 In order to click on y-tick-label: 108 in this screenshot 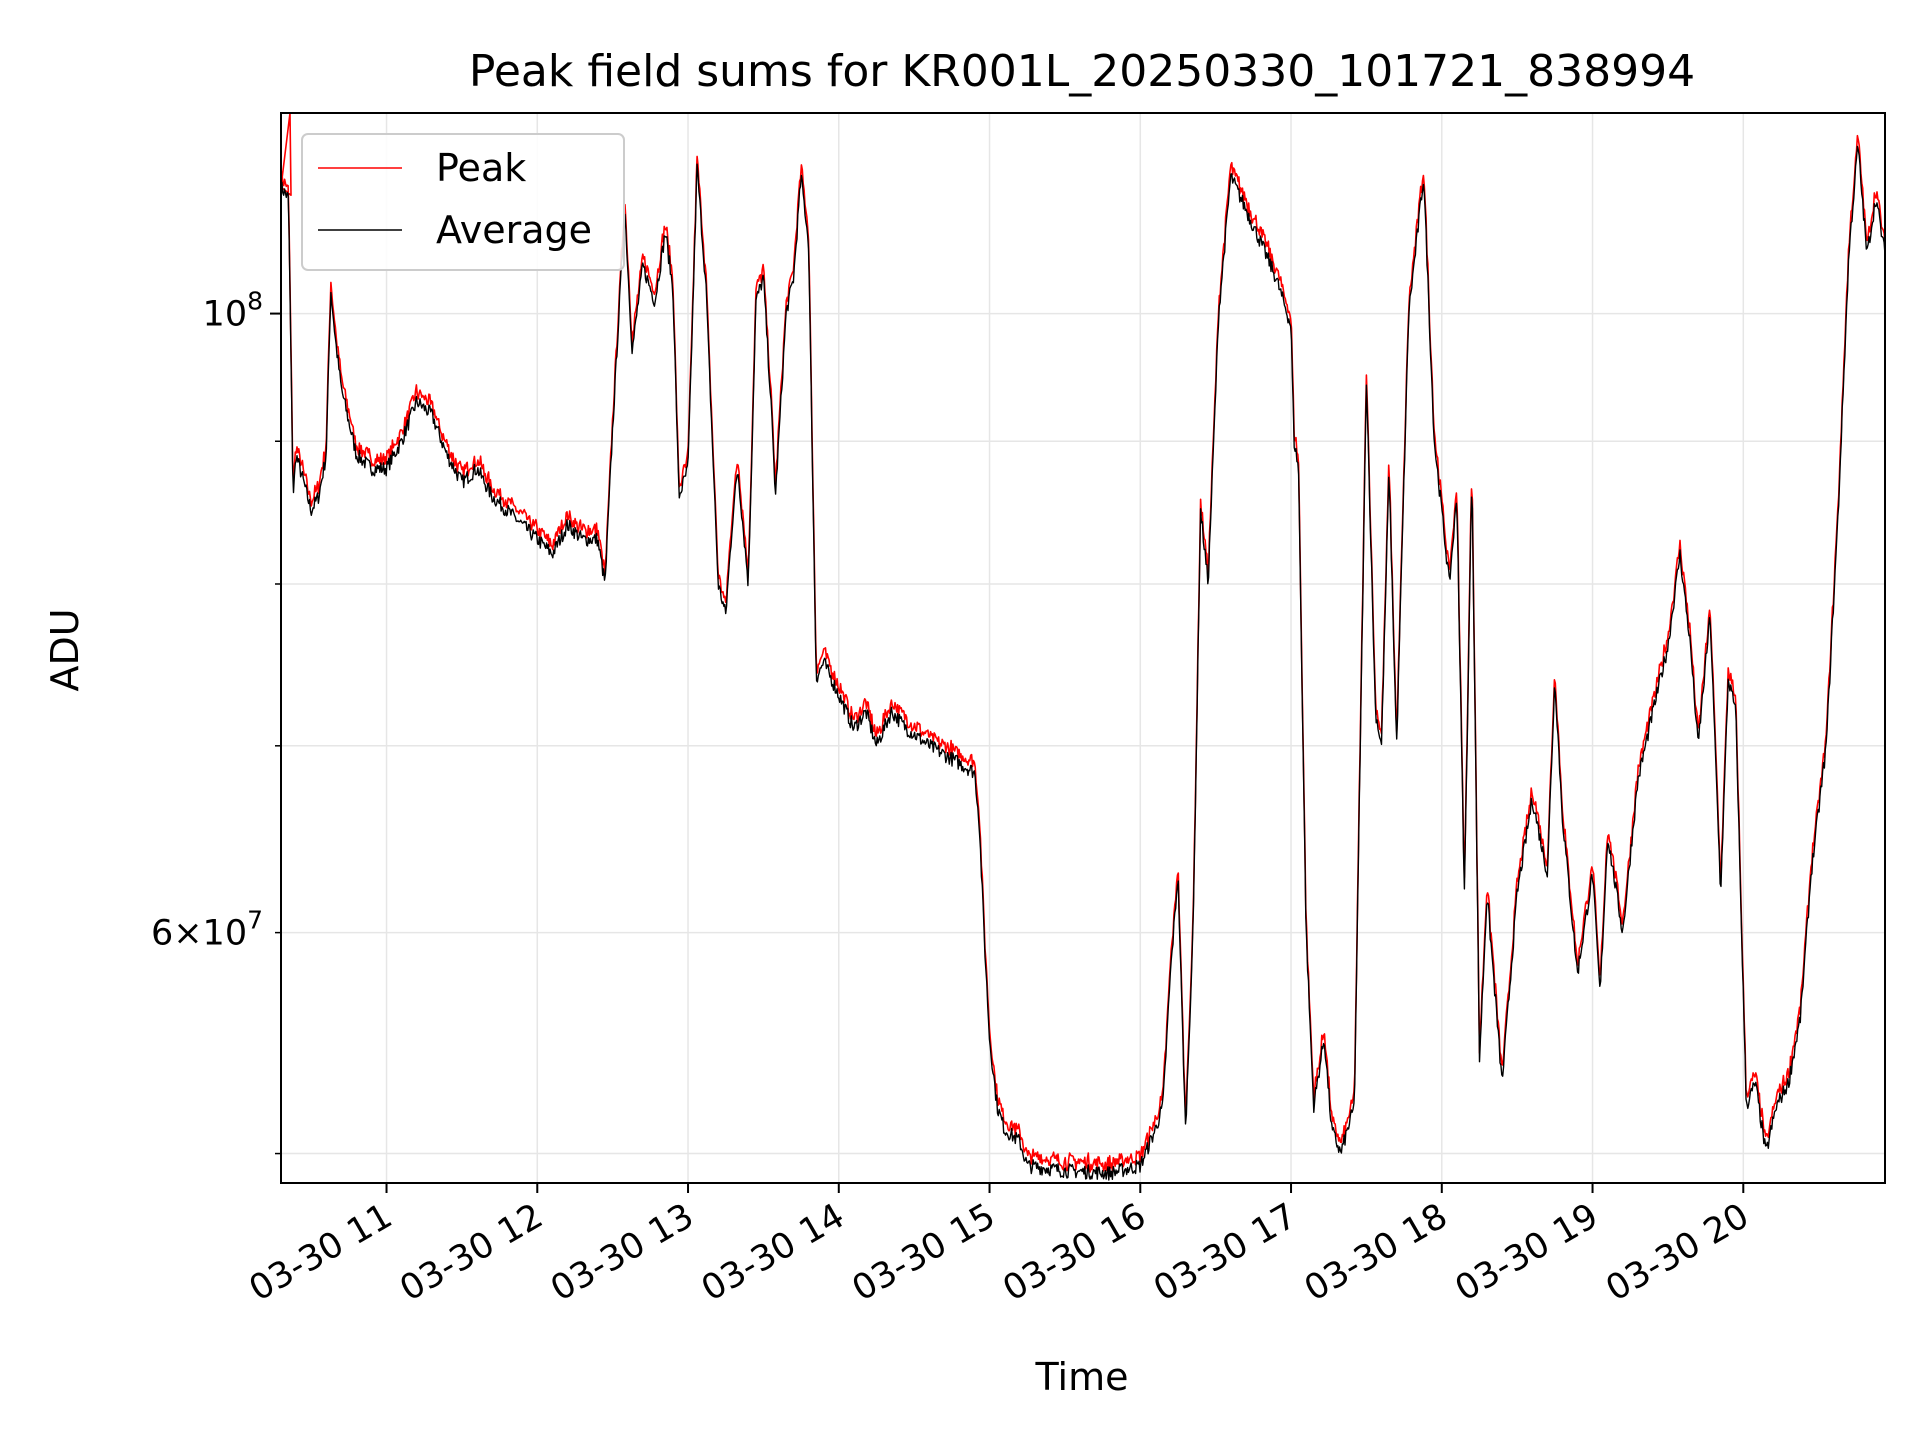, I will do `click(233, 311)`.